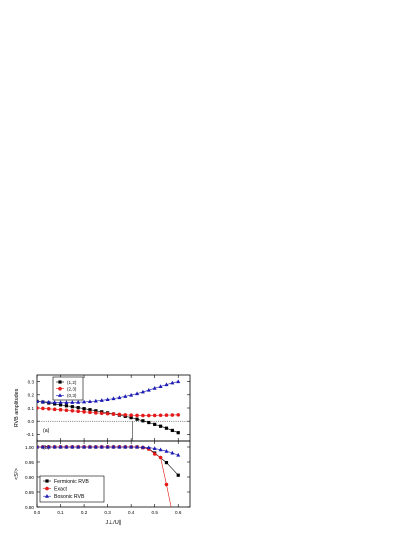 The image size is (415, 537). Describe the element at coordinates (84, 512) in the screenshot. I see `x-tick-label: 0.2` at that location.